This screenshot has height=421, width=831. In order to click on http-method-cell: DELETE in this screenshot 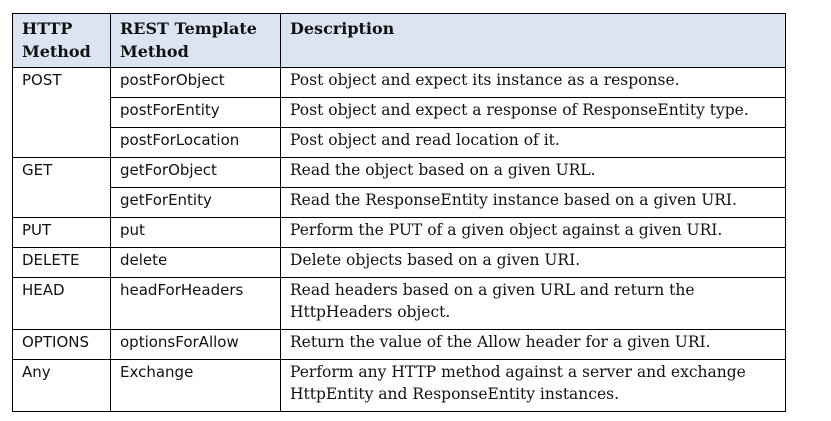, I will do `click(61, 262)`.